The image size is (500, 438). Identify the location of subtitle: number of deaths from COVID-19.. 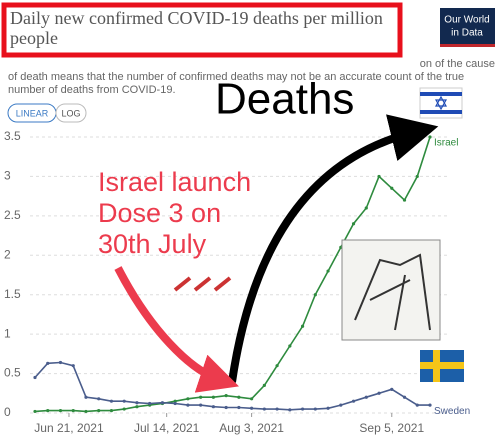
(92, 90).